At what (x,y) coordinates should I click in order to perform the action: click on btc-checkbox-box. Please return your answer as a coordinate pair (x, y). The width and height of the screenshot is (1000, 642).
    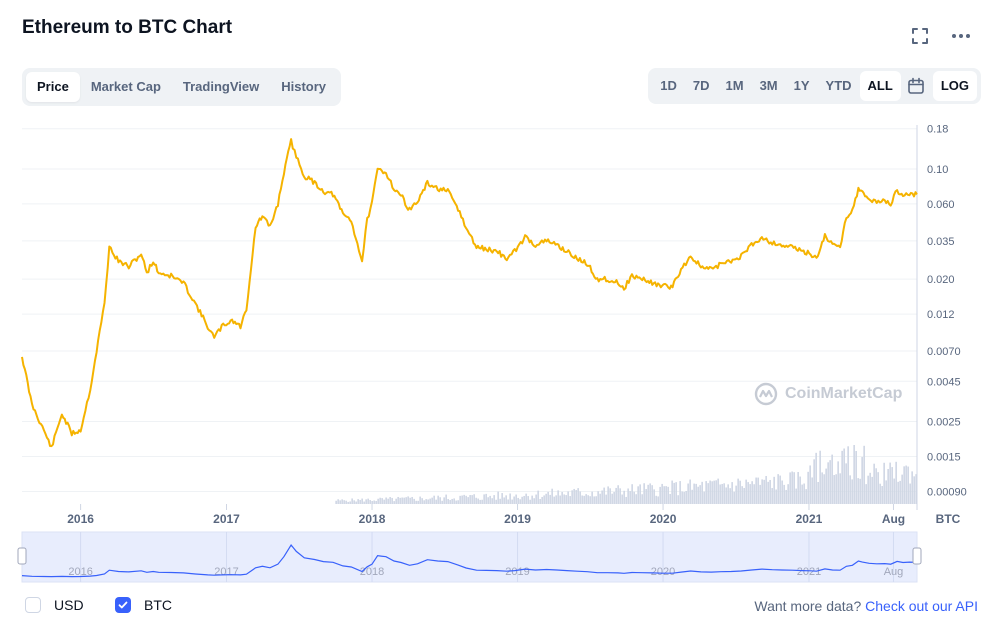
    Looking at the image, I should click on (123, 605).